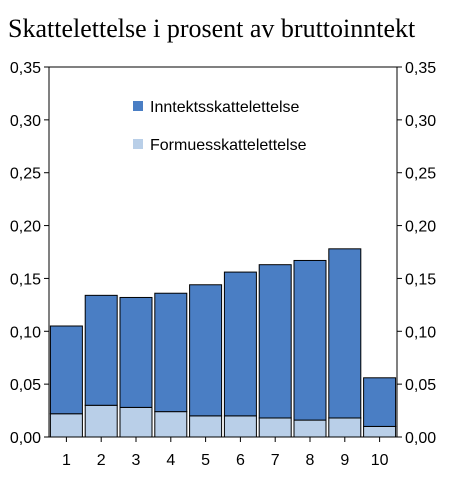 This screenshot has height=486, width=450. Describe the element at coordinates (380, 460) in the screenshot. I see `x-tick-label: 10` at that location.